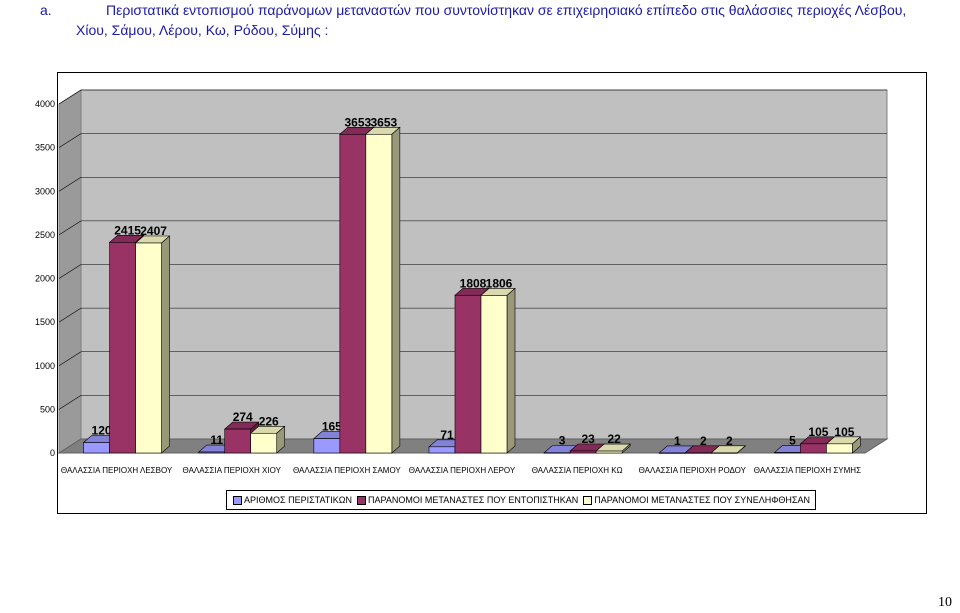 The height and width of the screenshot is (613, 960). Describe the element at coordinates (945, 602) in the screenshot. I see `page-number: 10` at that location.